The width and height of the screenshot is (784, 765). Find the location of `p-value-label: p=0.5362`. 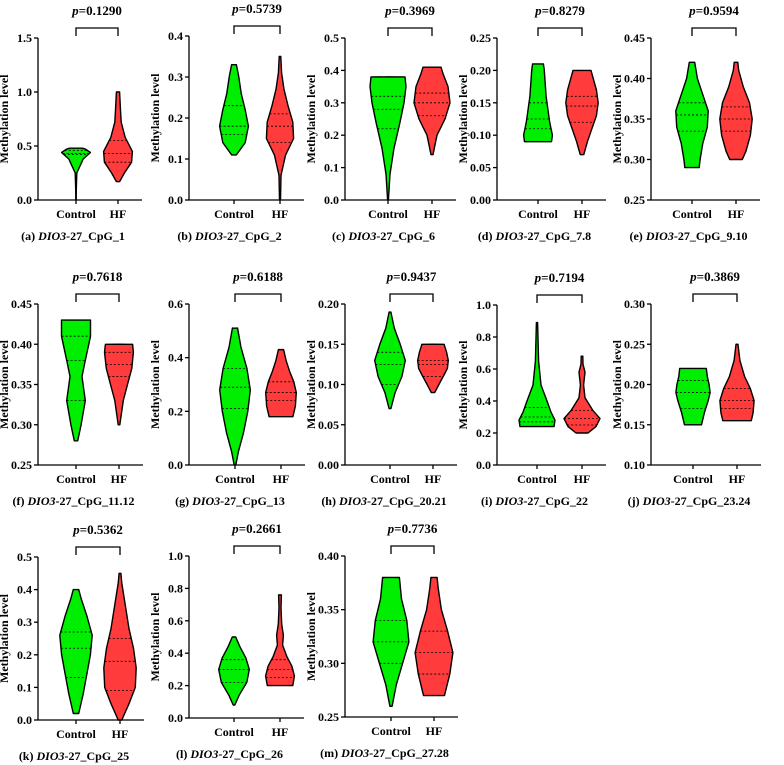

p-value-label: p=0.5362 is located at coordinates (97, 529).